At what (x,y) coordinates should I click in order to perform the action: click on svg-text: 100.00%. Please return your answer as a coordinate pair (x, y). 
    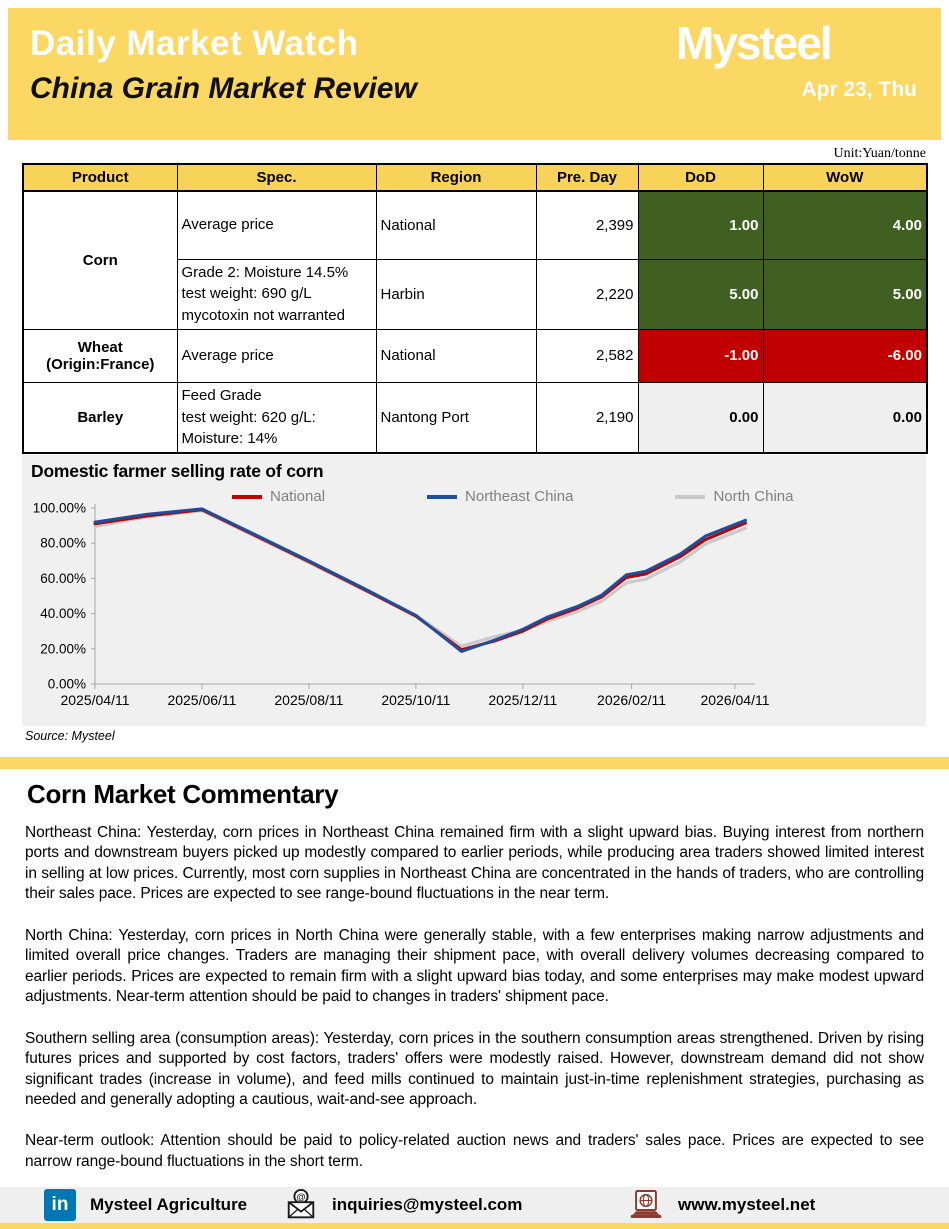
    Looking at the image, I should click on (59, 508).